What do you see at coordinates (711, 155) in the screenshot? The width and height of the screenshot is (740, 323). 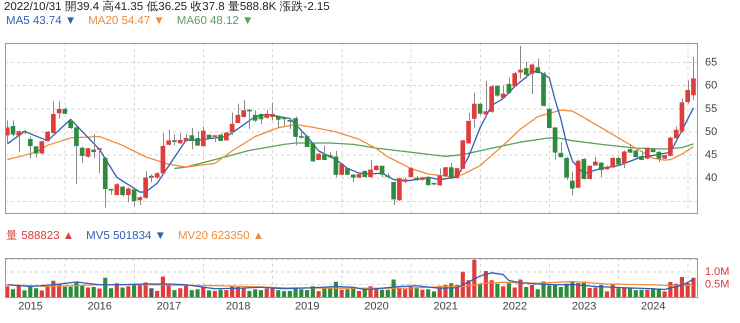 I see `y-tick-label: 45` at bounding box center [711, 155].